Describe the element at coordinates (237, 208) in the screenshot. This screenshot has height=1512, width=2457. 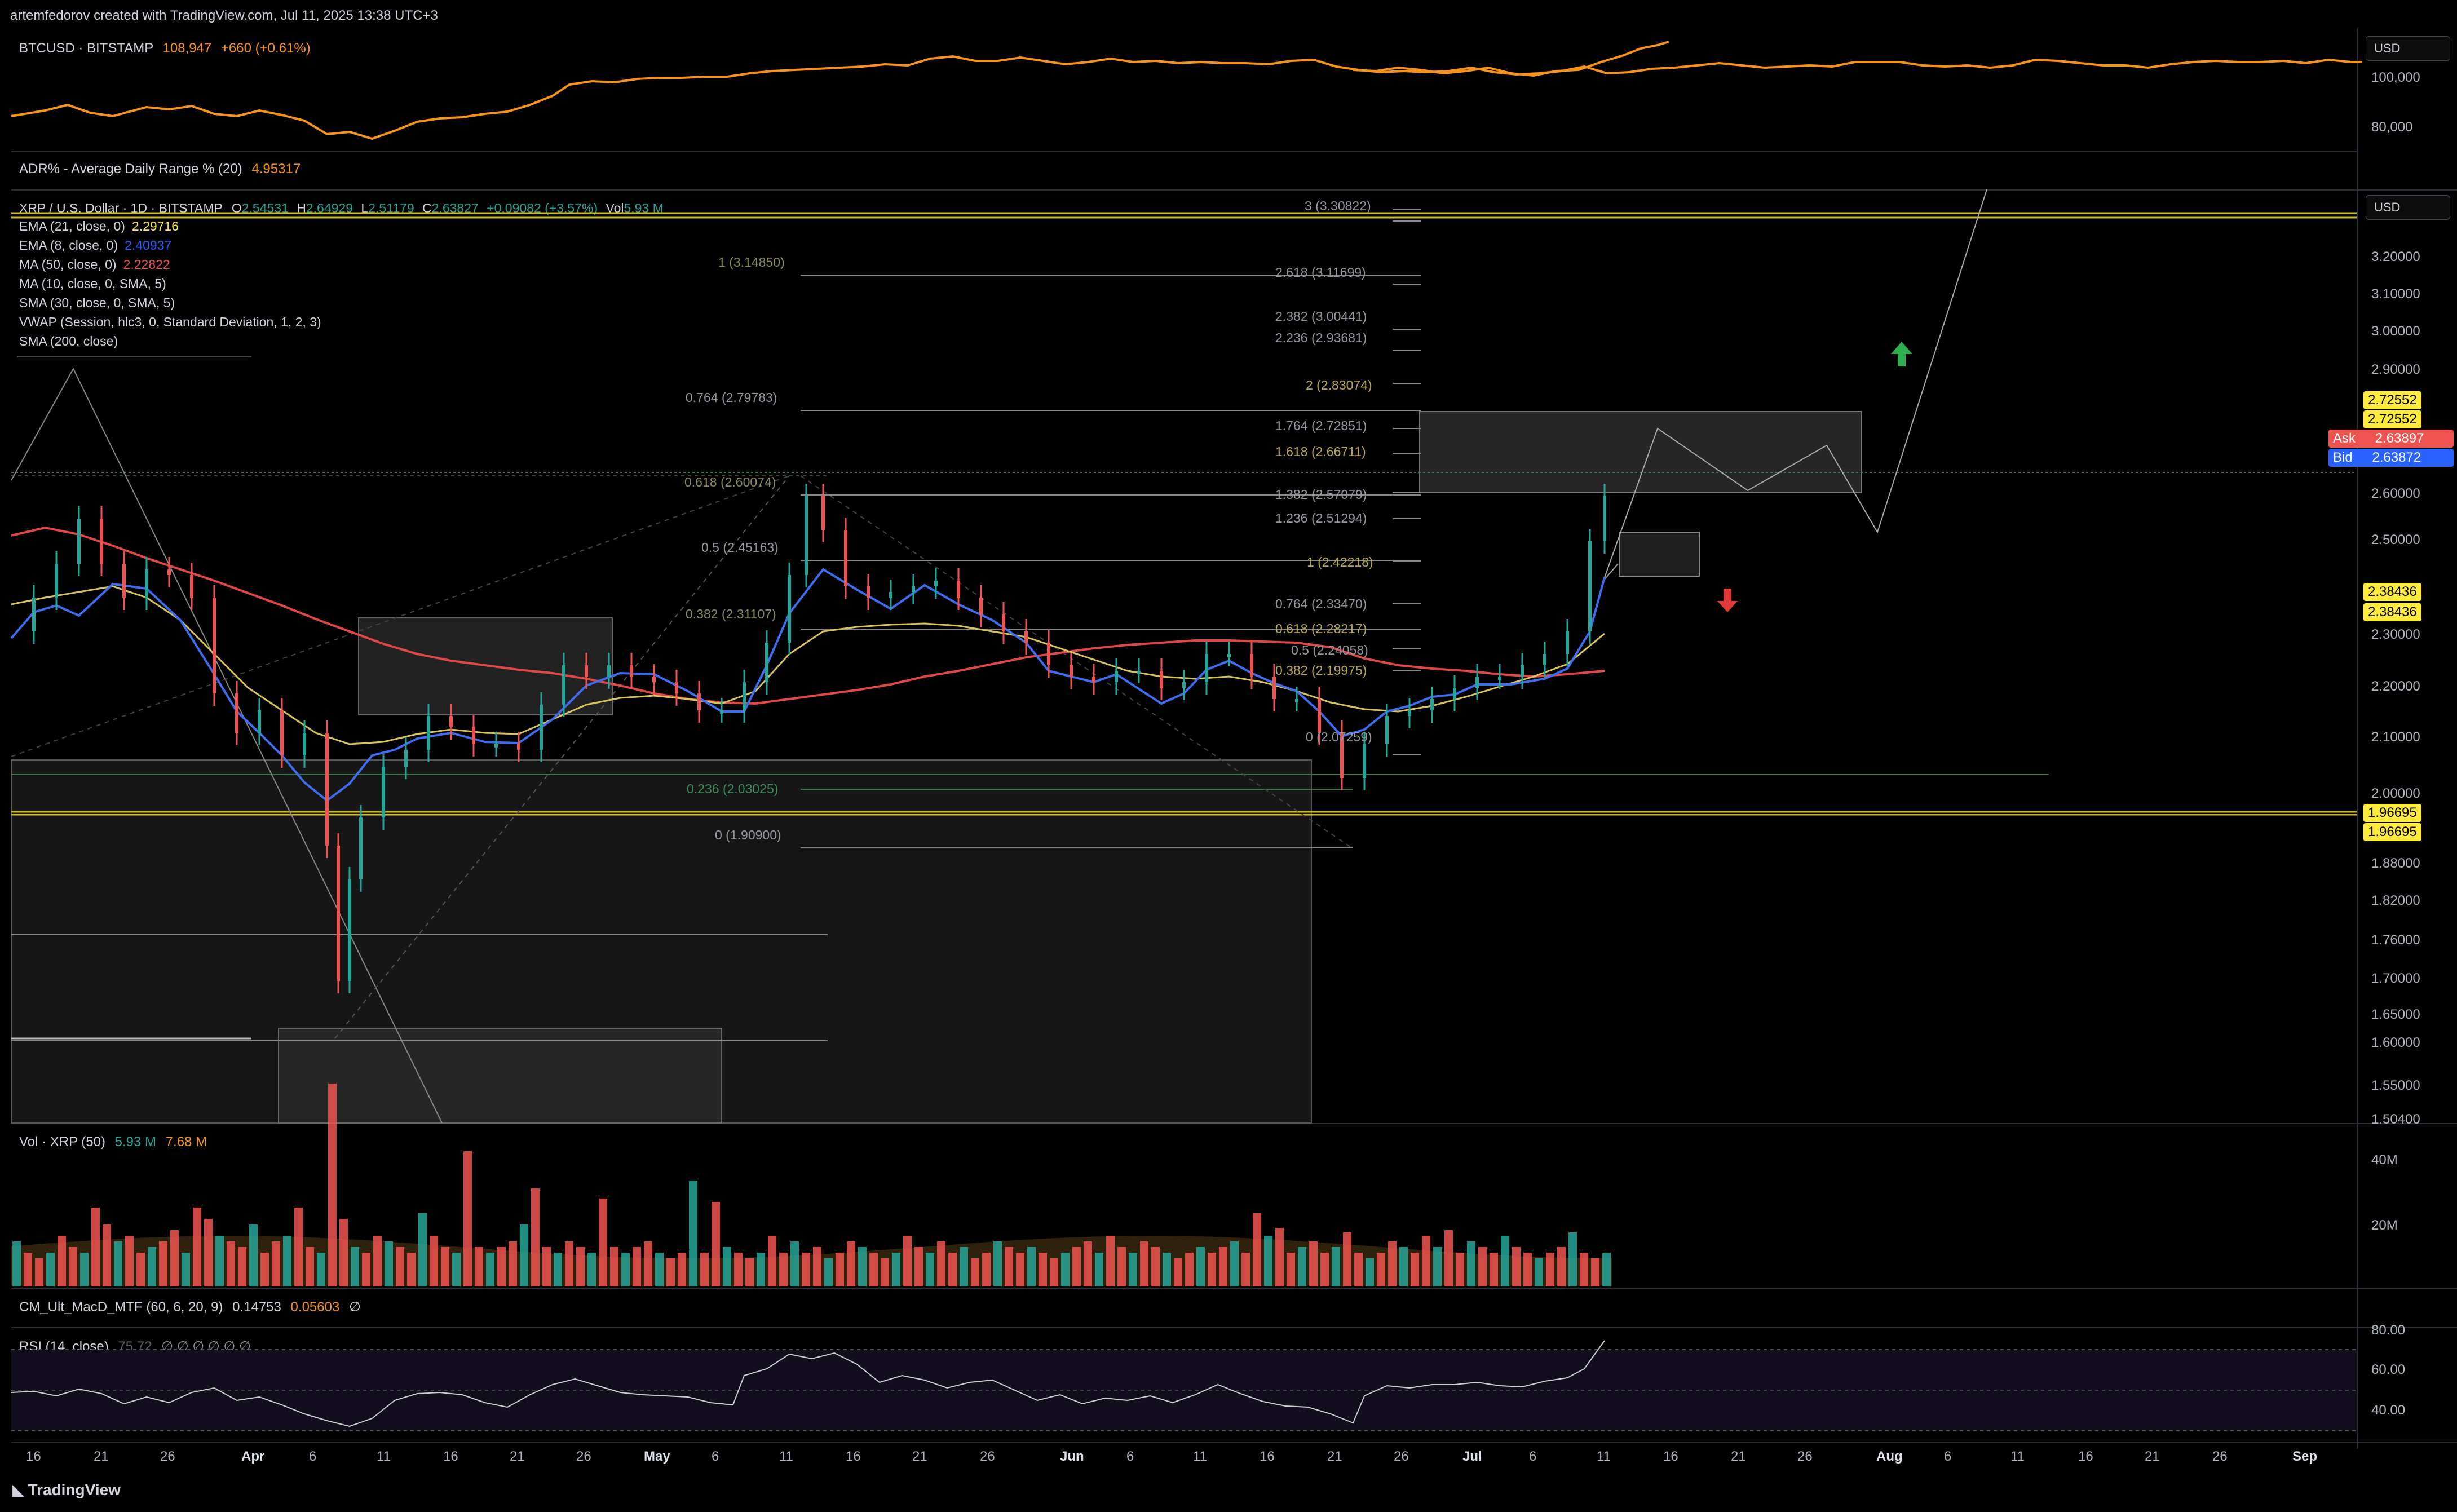
I see `open-label: O` at that location.